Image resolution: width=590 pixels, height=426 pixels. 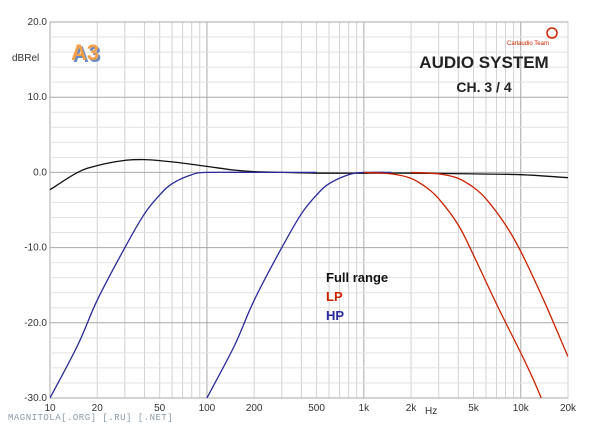 What do you see at coordinates (528, 44) in the screenshot?
I see `brand-logo-text: Carlaudio Team` at bounding box center [528, 44].